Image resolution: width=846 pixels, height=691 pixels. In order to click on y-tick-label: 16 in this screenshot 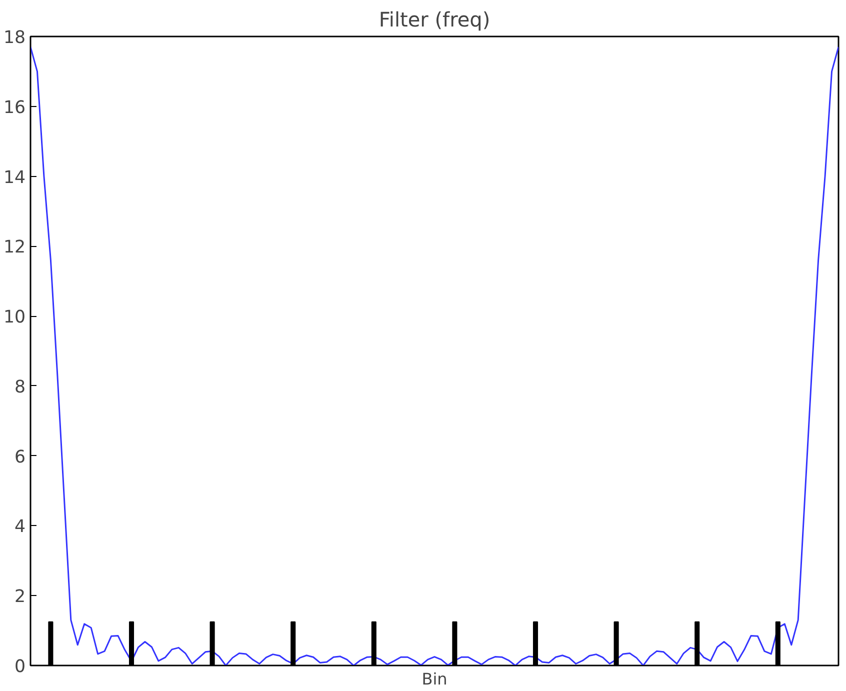, I will do `click(14, 108)`.